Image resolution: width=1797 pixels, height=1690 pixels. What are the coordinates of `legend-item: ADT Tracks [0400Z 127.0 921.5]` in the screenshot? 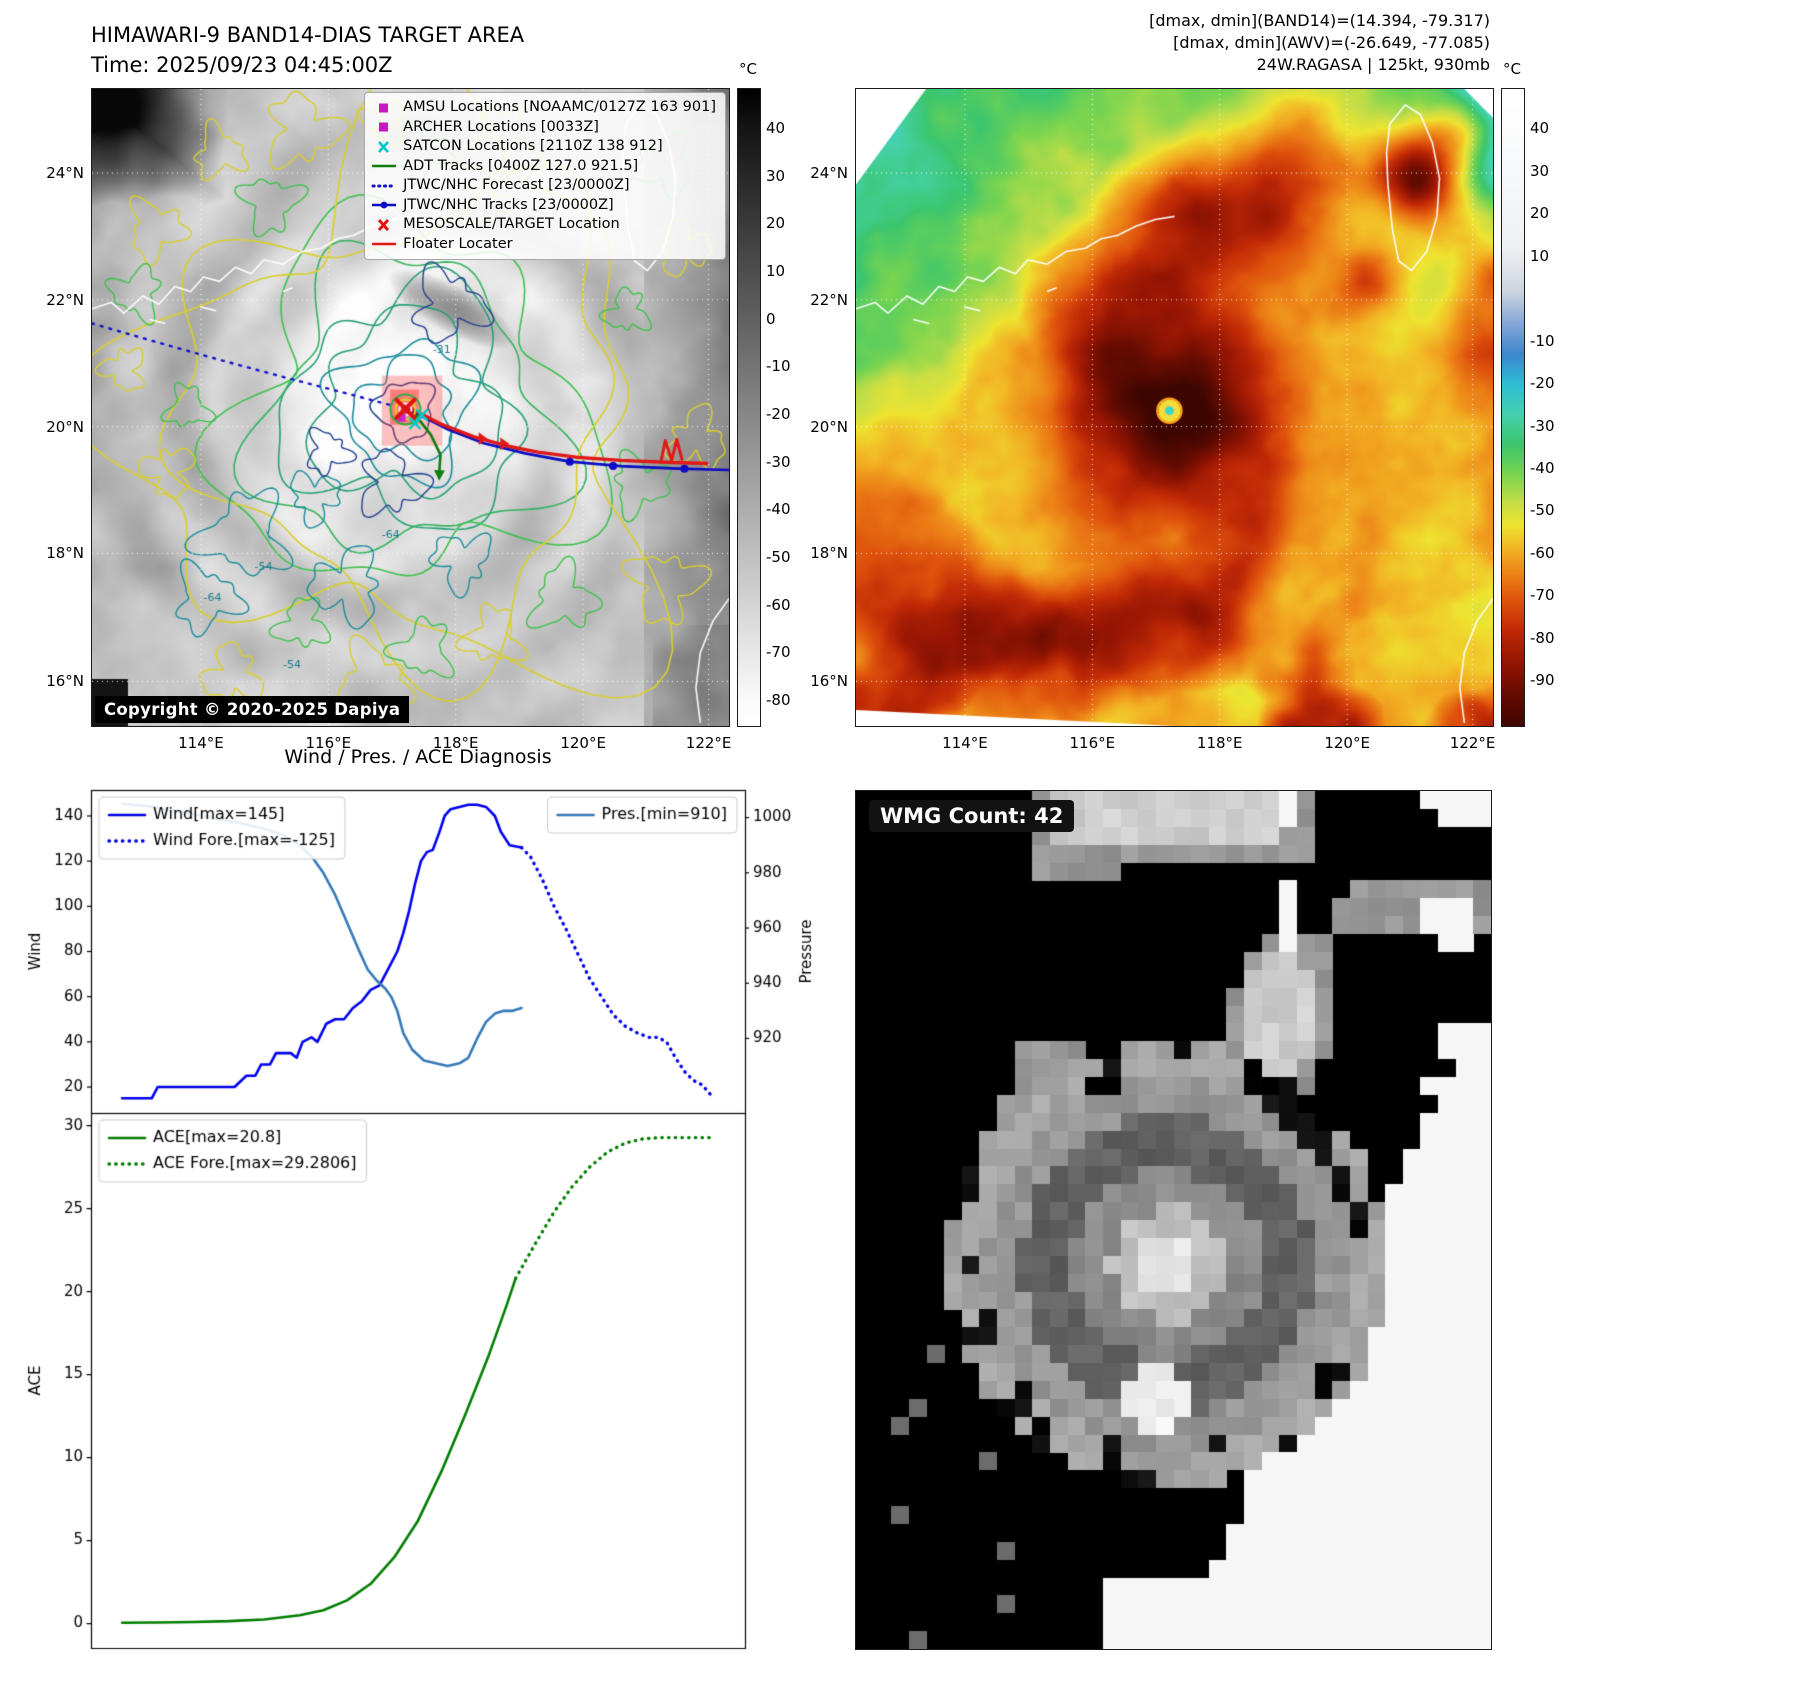 It's located at (543, 167).